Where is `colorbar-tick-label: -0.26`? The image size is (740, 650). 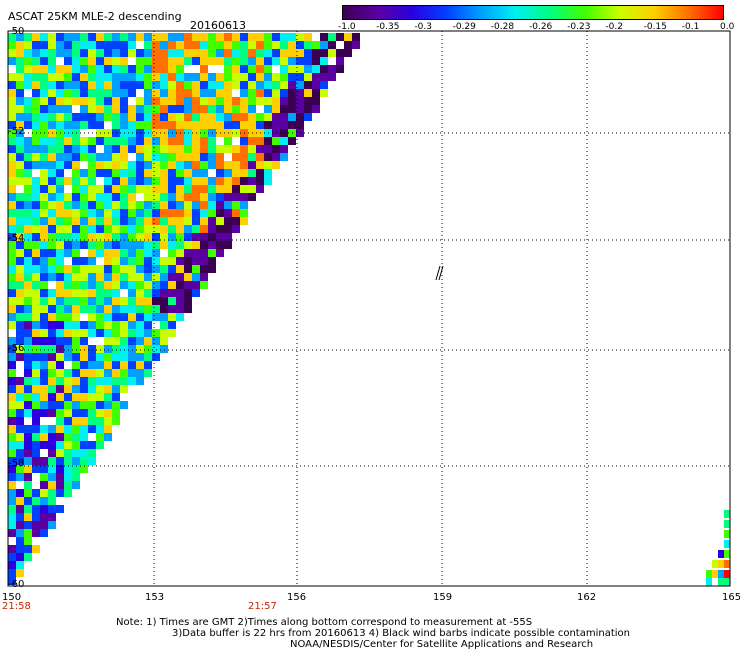 colorbar-tick-label: -0.26 is located at coordinates (541, 27).